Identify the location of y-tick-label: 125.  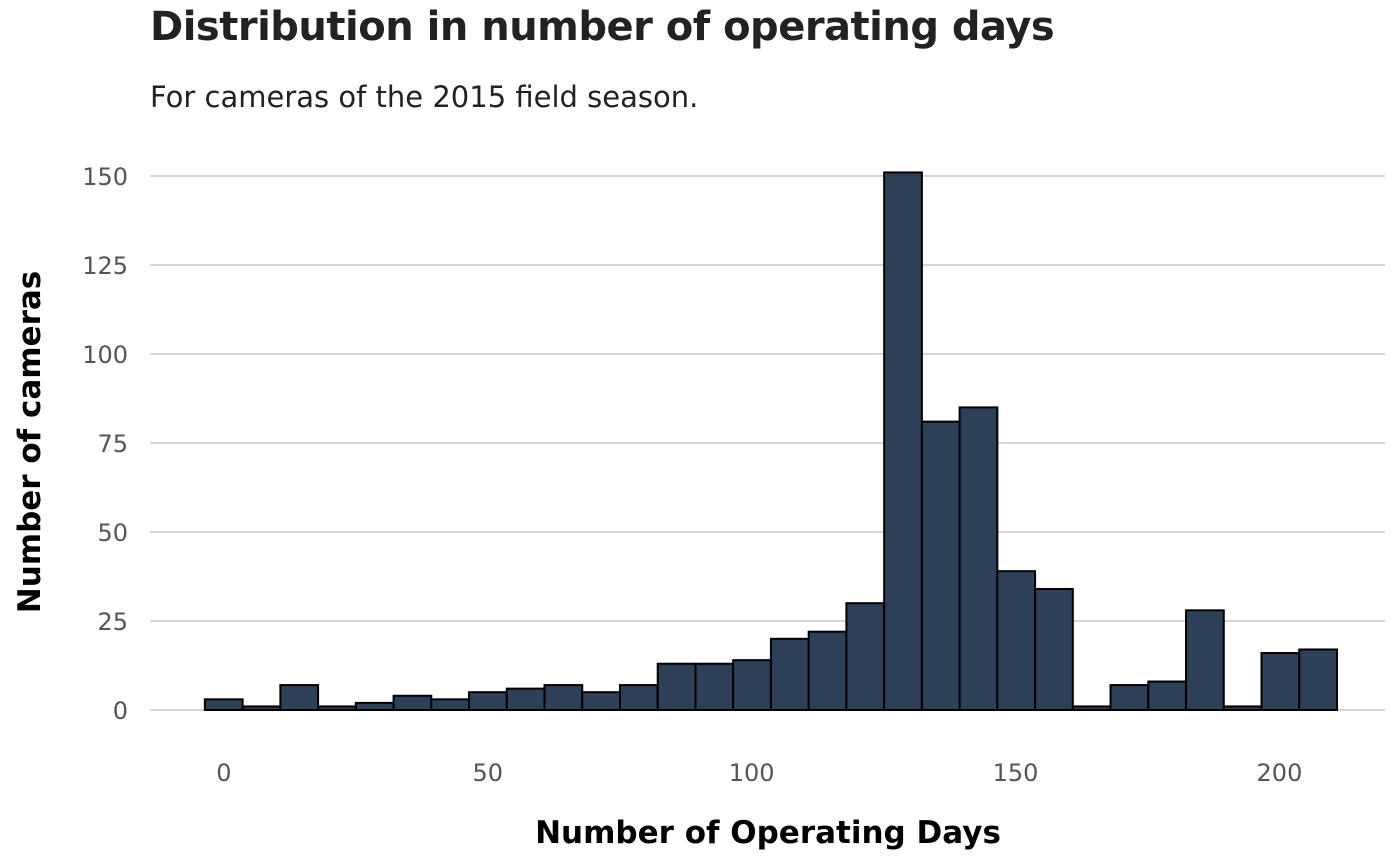
(105, 266).